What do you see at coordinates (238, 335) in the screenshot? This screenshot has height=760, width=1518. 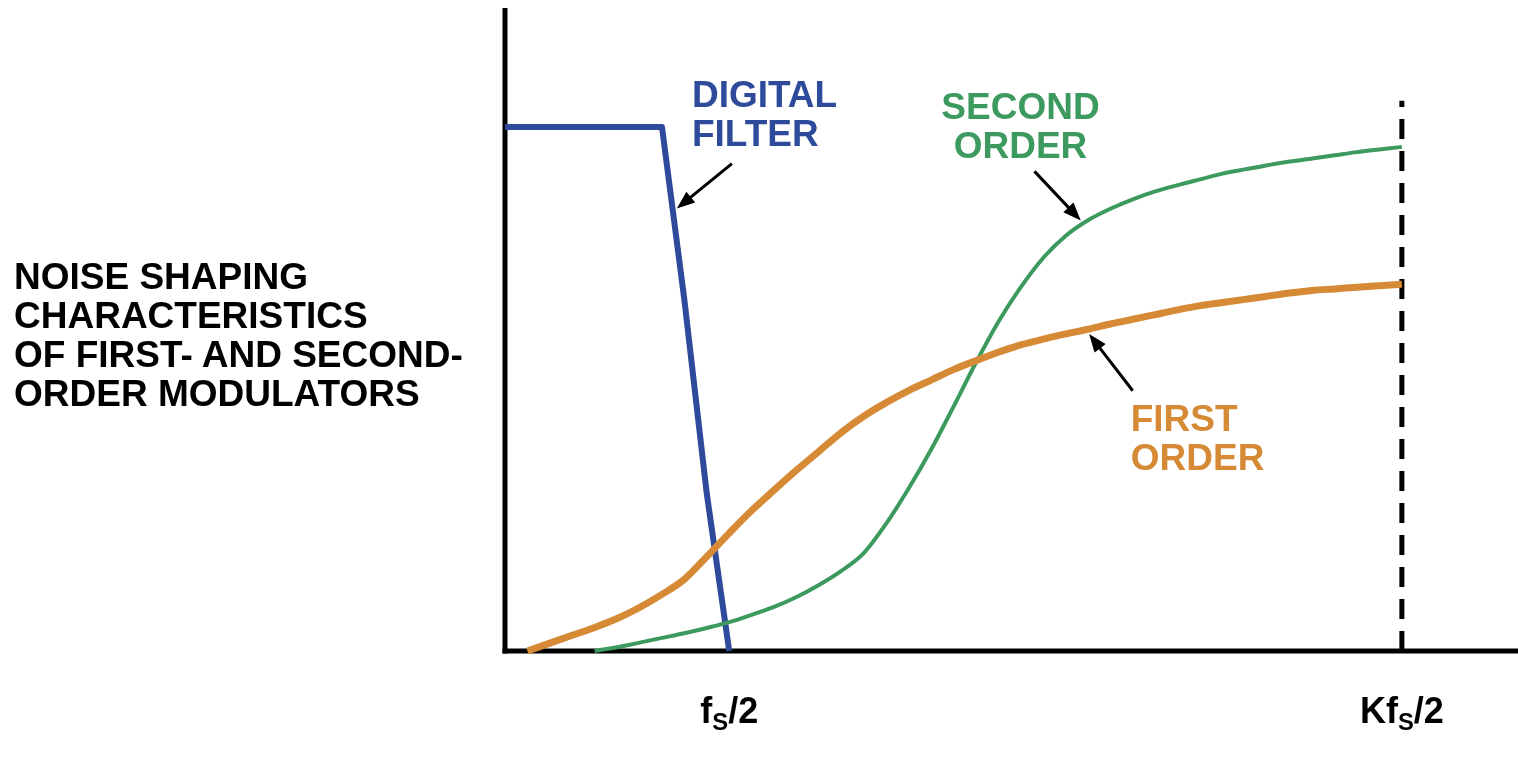 I see `text: NOISE SHAPING CHARACTERISTICS OF FIRST- AND SECOND- ORDER MODULATORS` at bounding box center [238, 335].